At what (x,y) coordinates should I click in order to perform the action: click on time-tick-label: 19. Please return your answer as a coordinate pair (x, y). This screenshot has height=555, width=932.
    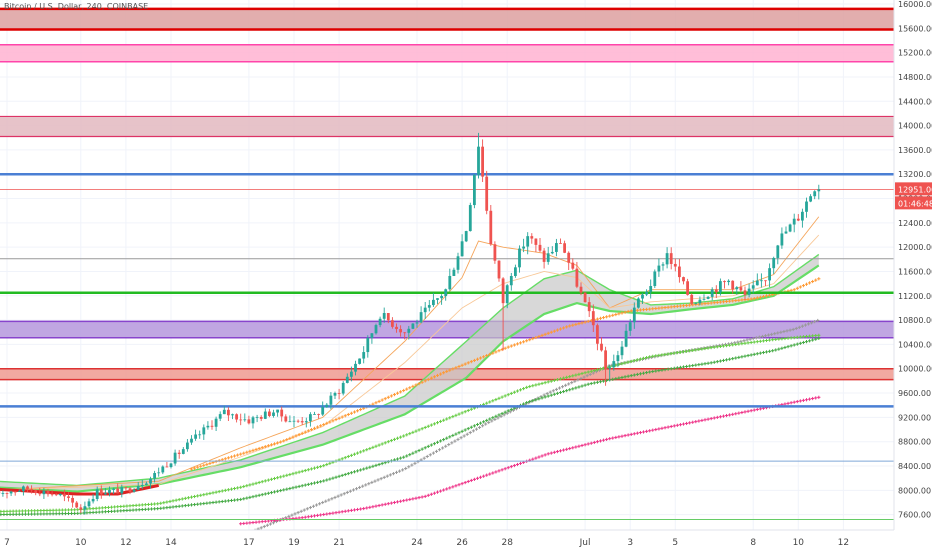
    Looking at the image, I should click on (294, 543).